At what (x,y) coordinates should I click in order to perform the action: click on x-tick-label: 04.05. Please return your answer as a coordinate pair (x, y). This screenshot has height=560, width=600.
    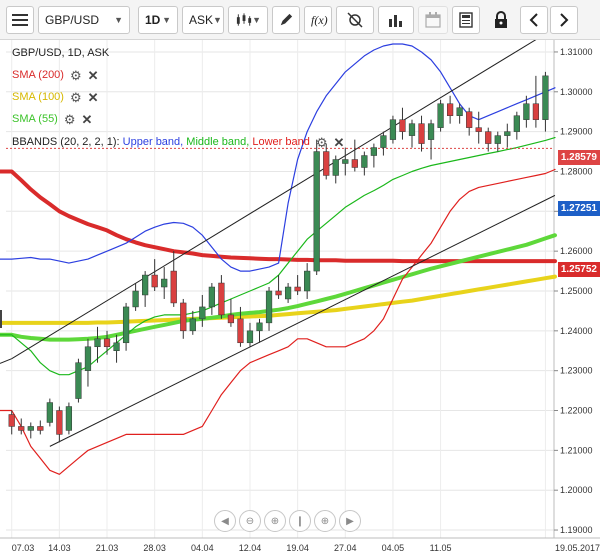
    Looking at the image, I should click on (393, 548).